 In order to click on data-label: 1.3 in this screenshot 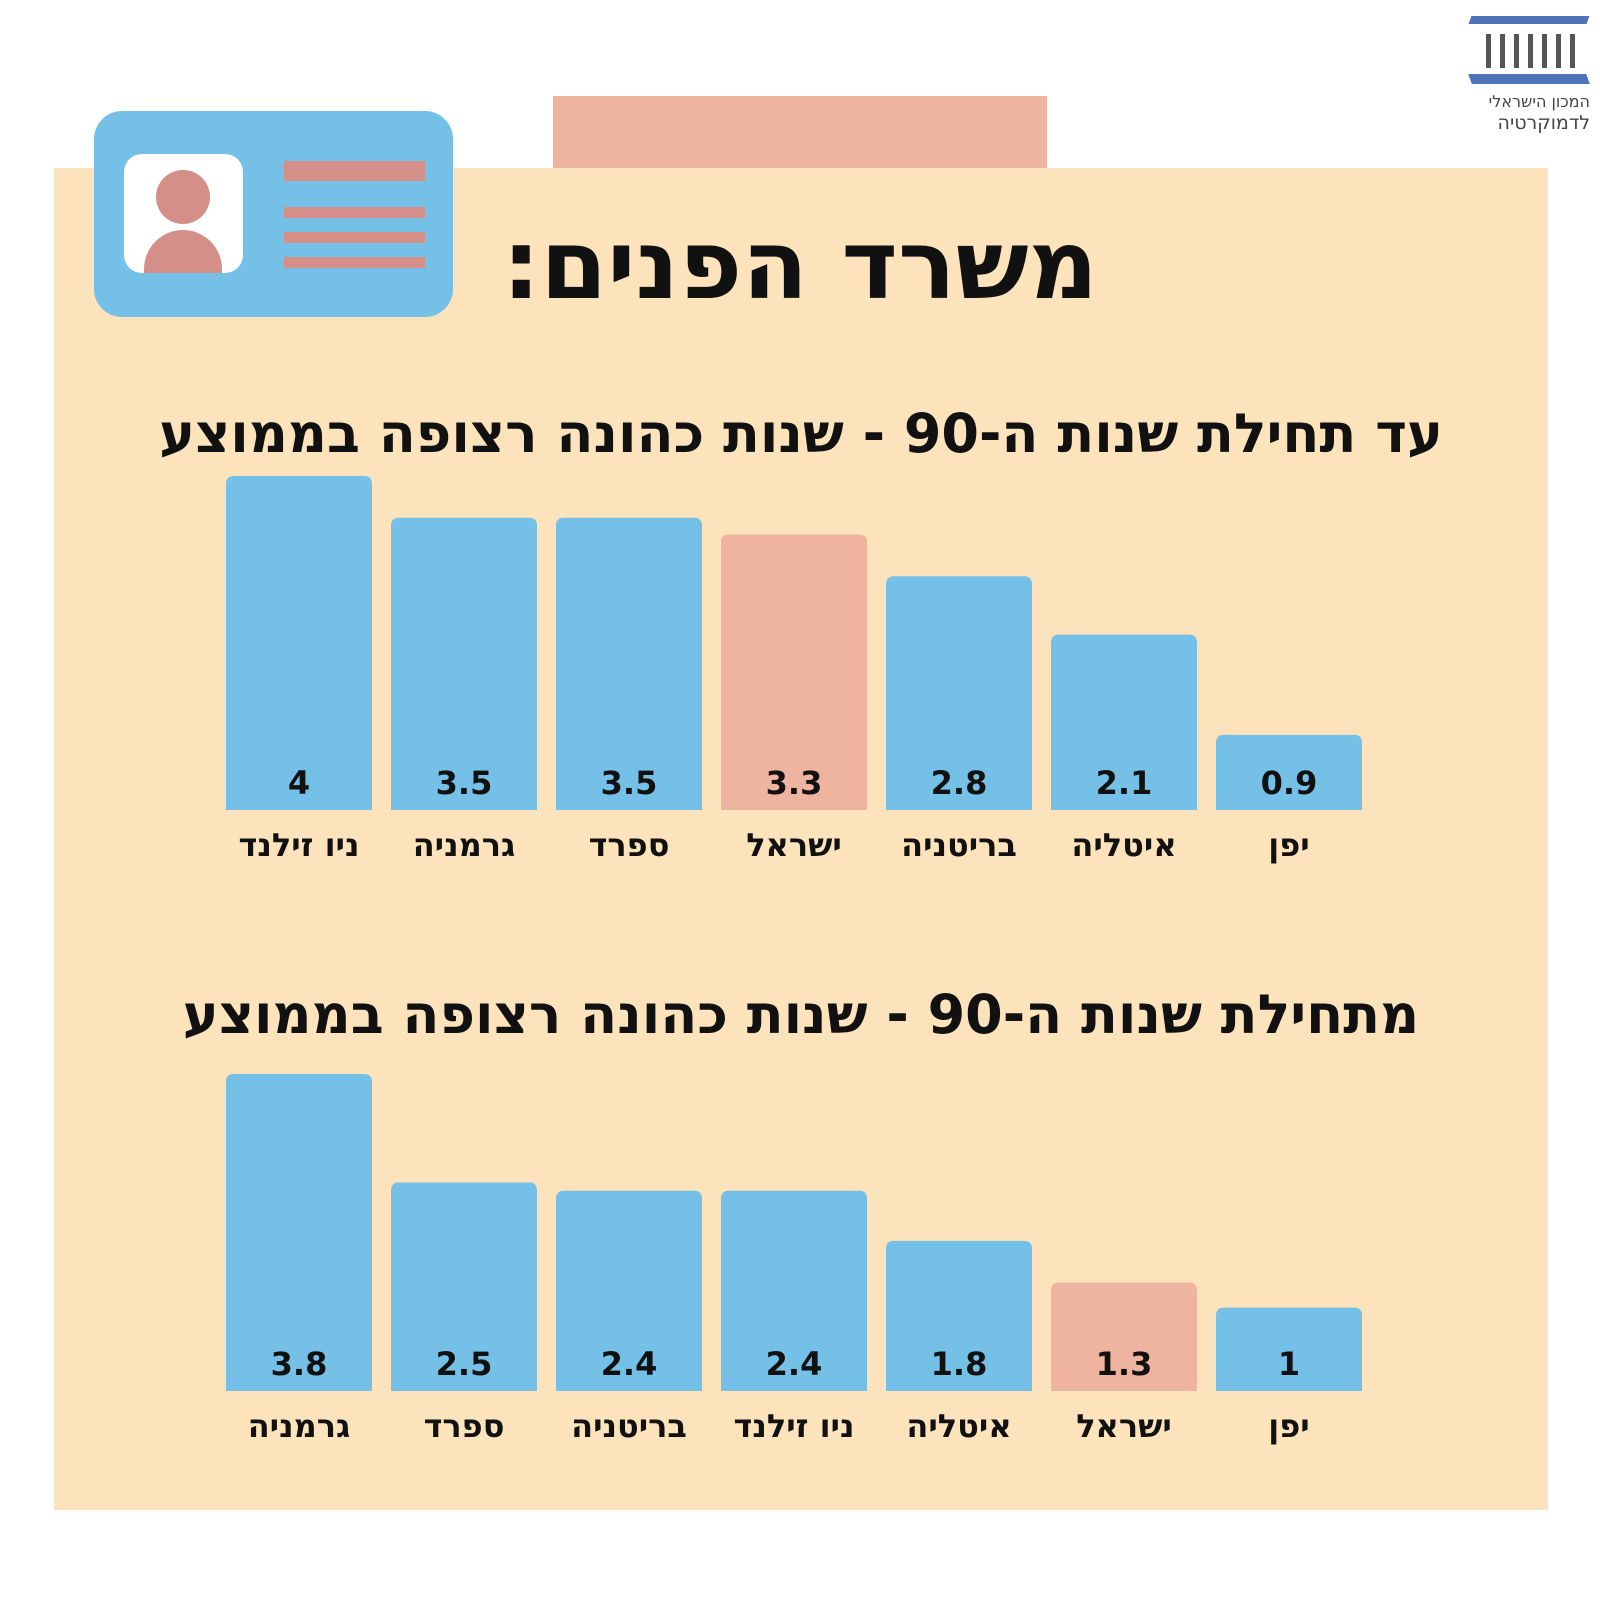, I will do `click(1124, 1364)`.